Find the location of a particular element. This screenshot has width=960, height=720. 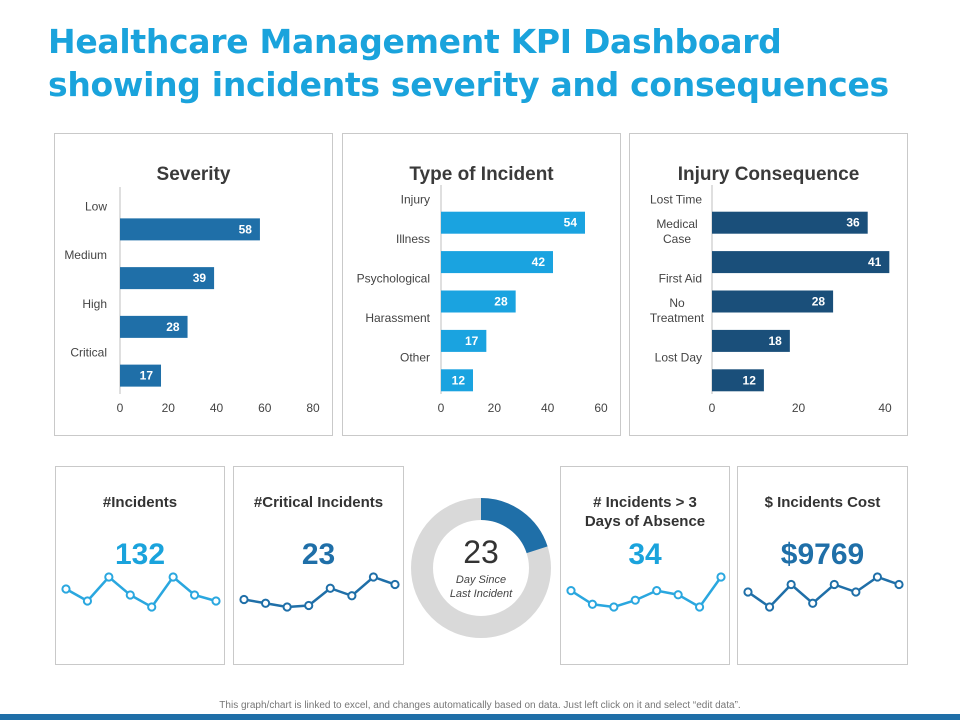

data-label: 54 is located at coordinates (571, 223).